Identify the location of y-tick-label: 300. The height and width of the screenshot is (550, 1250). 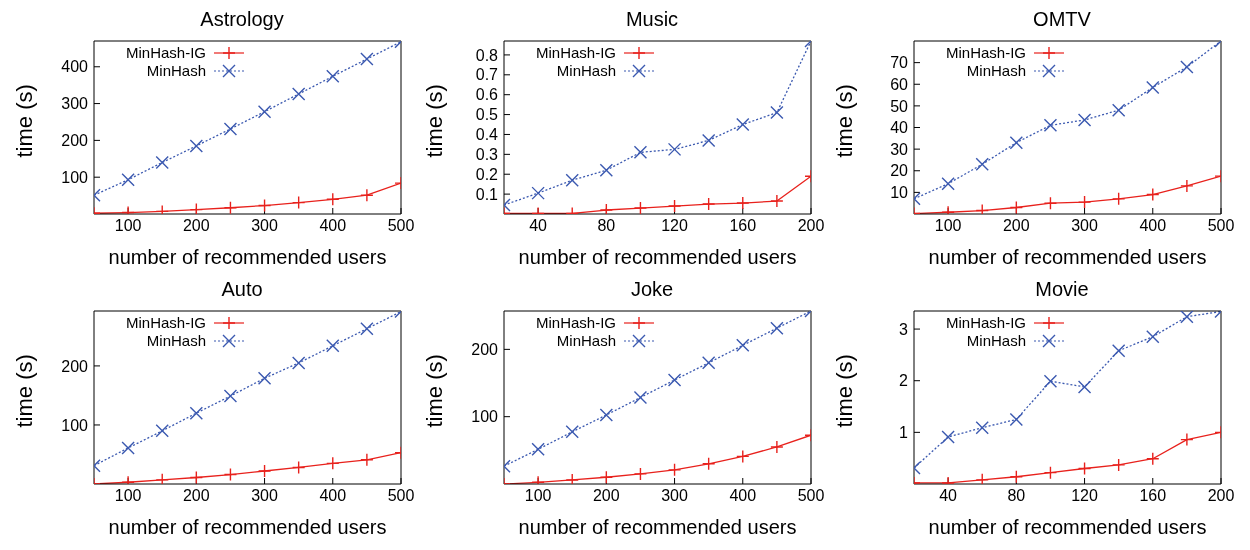
(75, 104).